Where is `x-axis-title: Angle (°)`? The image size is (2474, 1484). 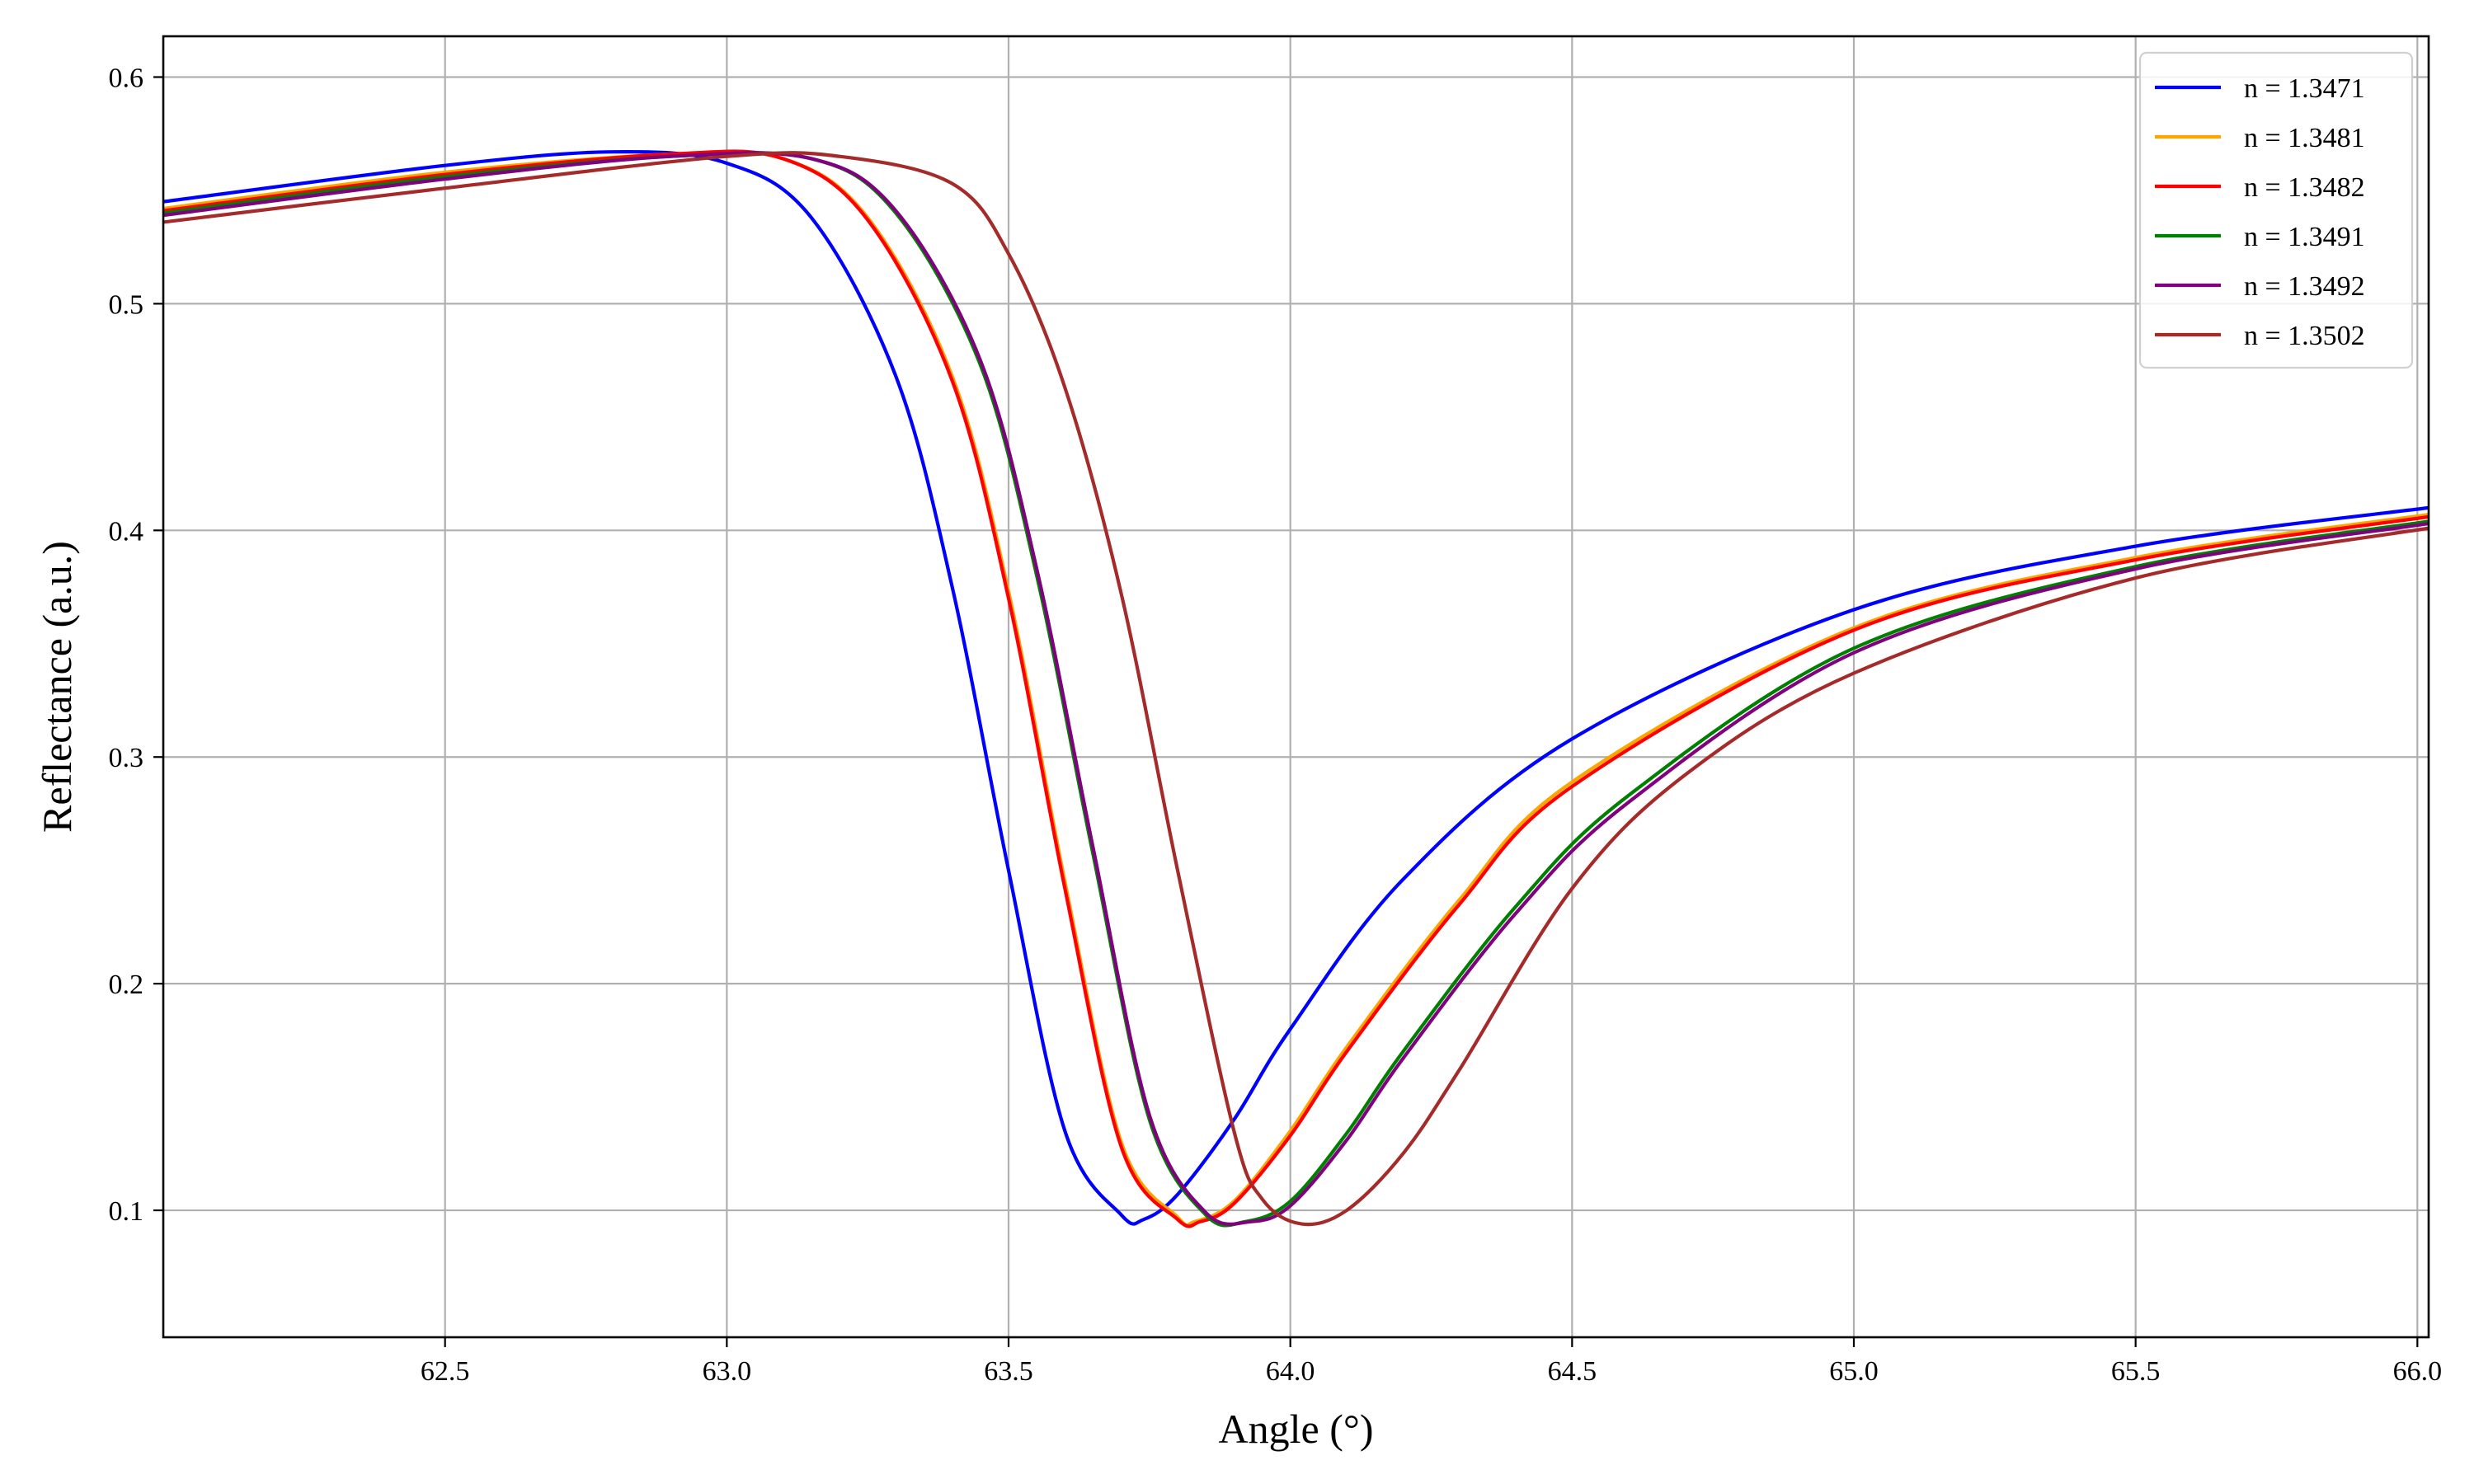 x-axis-title: Angle (°) is located at coordinates (1296, 1429).